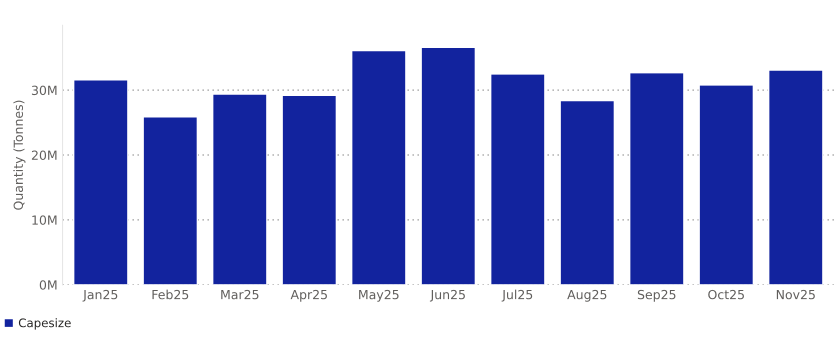 The width and height of the screenshot is (834, 337). What do you see at coordinates (44, 324) in the screenshot?
I see `legend-label: Capesize` at bounding box center [44, 324].